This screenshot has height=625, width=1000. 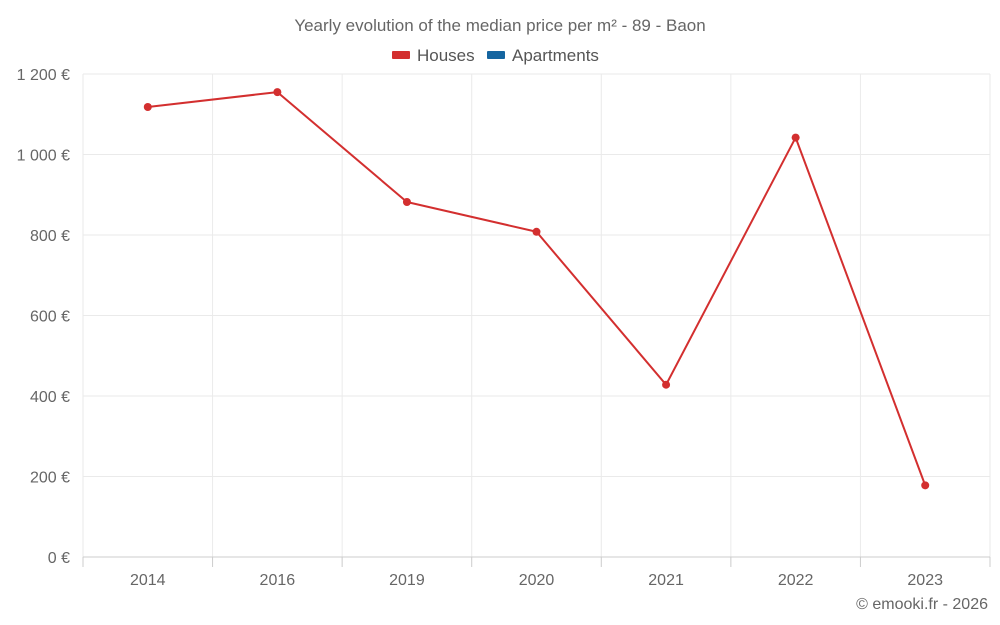 What do you see at coordinates (43, 75) in the screenshot?
I see `y-tick-label: 1 200 €` at bounding box center [43, 75].